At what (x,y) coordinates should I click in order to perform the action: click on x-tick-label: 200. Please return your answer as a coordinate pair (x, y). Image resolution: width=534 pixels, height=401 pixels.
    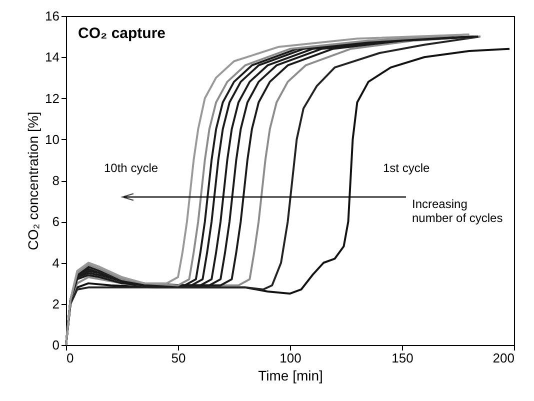
    Looking at the image, I should click on (503, 358).